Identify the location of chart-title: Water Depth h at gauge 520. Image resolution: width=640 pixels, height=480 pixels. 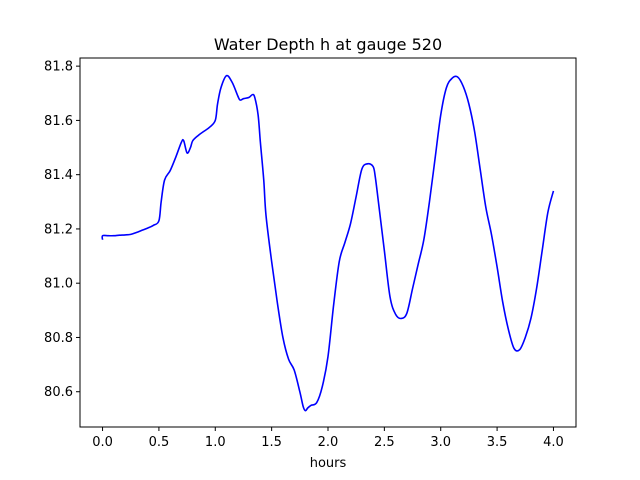
(328, 44).